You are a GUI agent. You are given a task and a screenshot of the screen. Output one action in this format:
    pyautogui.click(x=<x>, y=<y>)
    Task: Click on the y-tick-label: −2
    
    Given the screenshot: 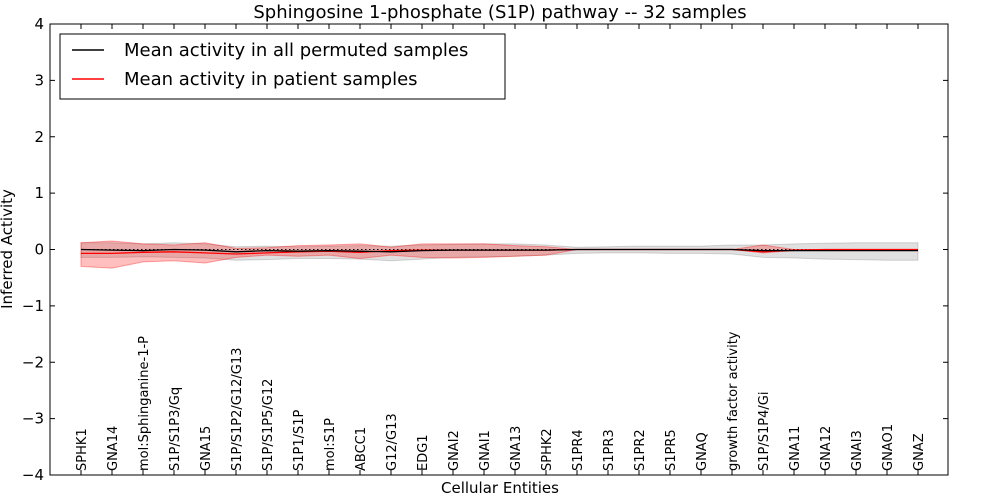 What is the action you would take?
    pyautogui.click(x=33, y=362)
    